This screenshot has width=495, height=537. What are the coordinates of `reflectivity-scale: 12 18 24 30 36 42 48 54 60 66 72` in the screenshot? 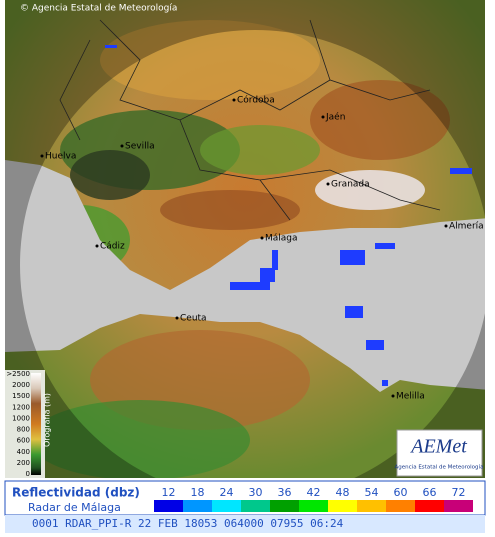 It's located at (313, 499).